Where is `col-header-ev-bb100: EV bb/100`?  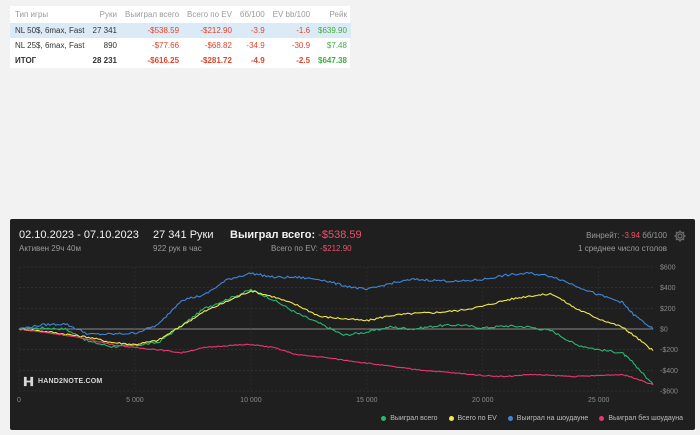 col-header-ev-bb100: EV bb/100 is located at coordinates (291, 14).